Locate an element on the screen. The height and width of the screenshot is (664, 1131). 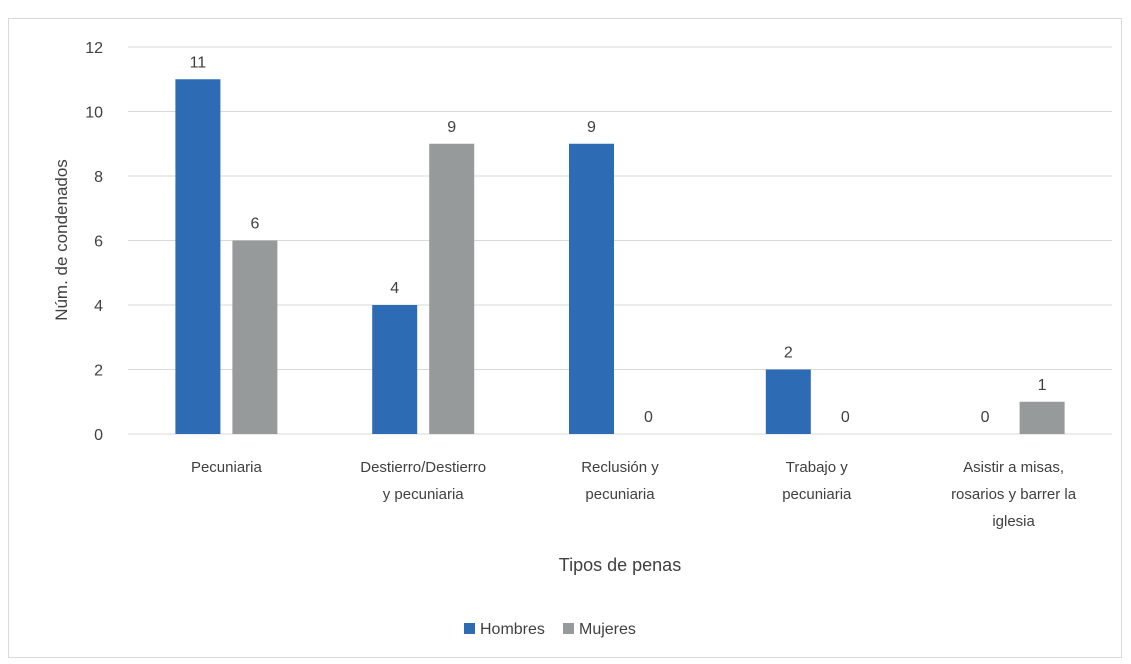
x-tick-label: Pecuniaria is located at coordinates (227, 467).